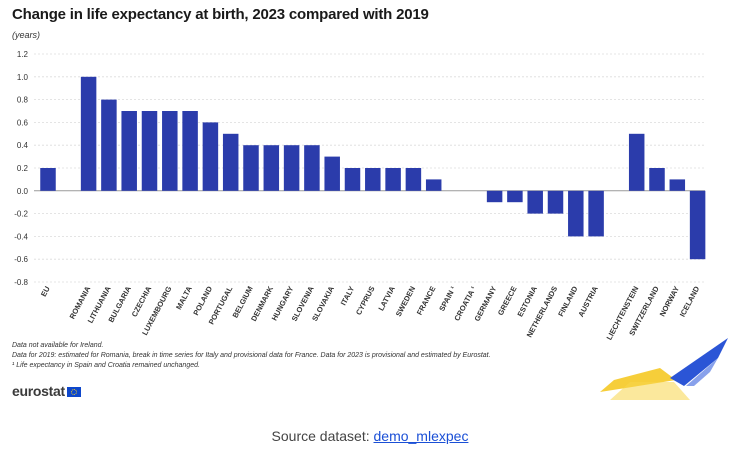  Describe the element at coordinates (190, 151) in the screenshot. I see `bar-malta` at that location.